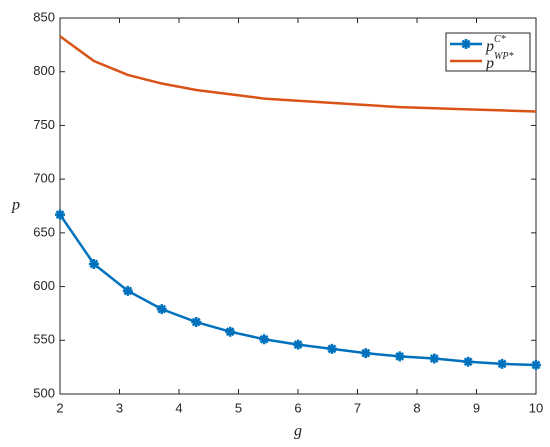 The width and height of the screenshot is (550, 447). I want to click on x-tick-label: 2, so click(59, 407).